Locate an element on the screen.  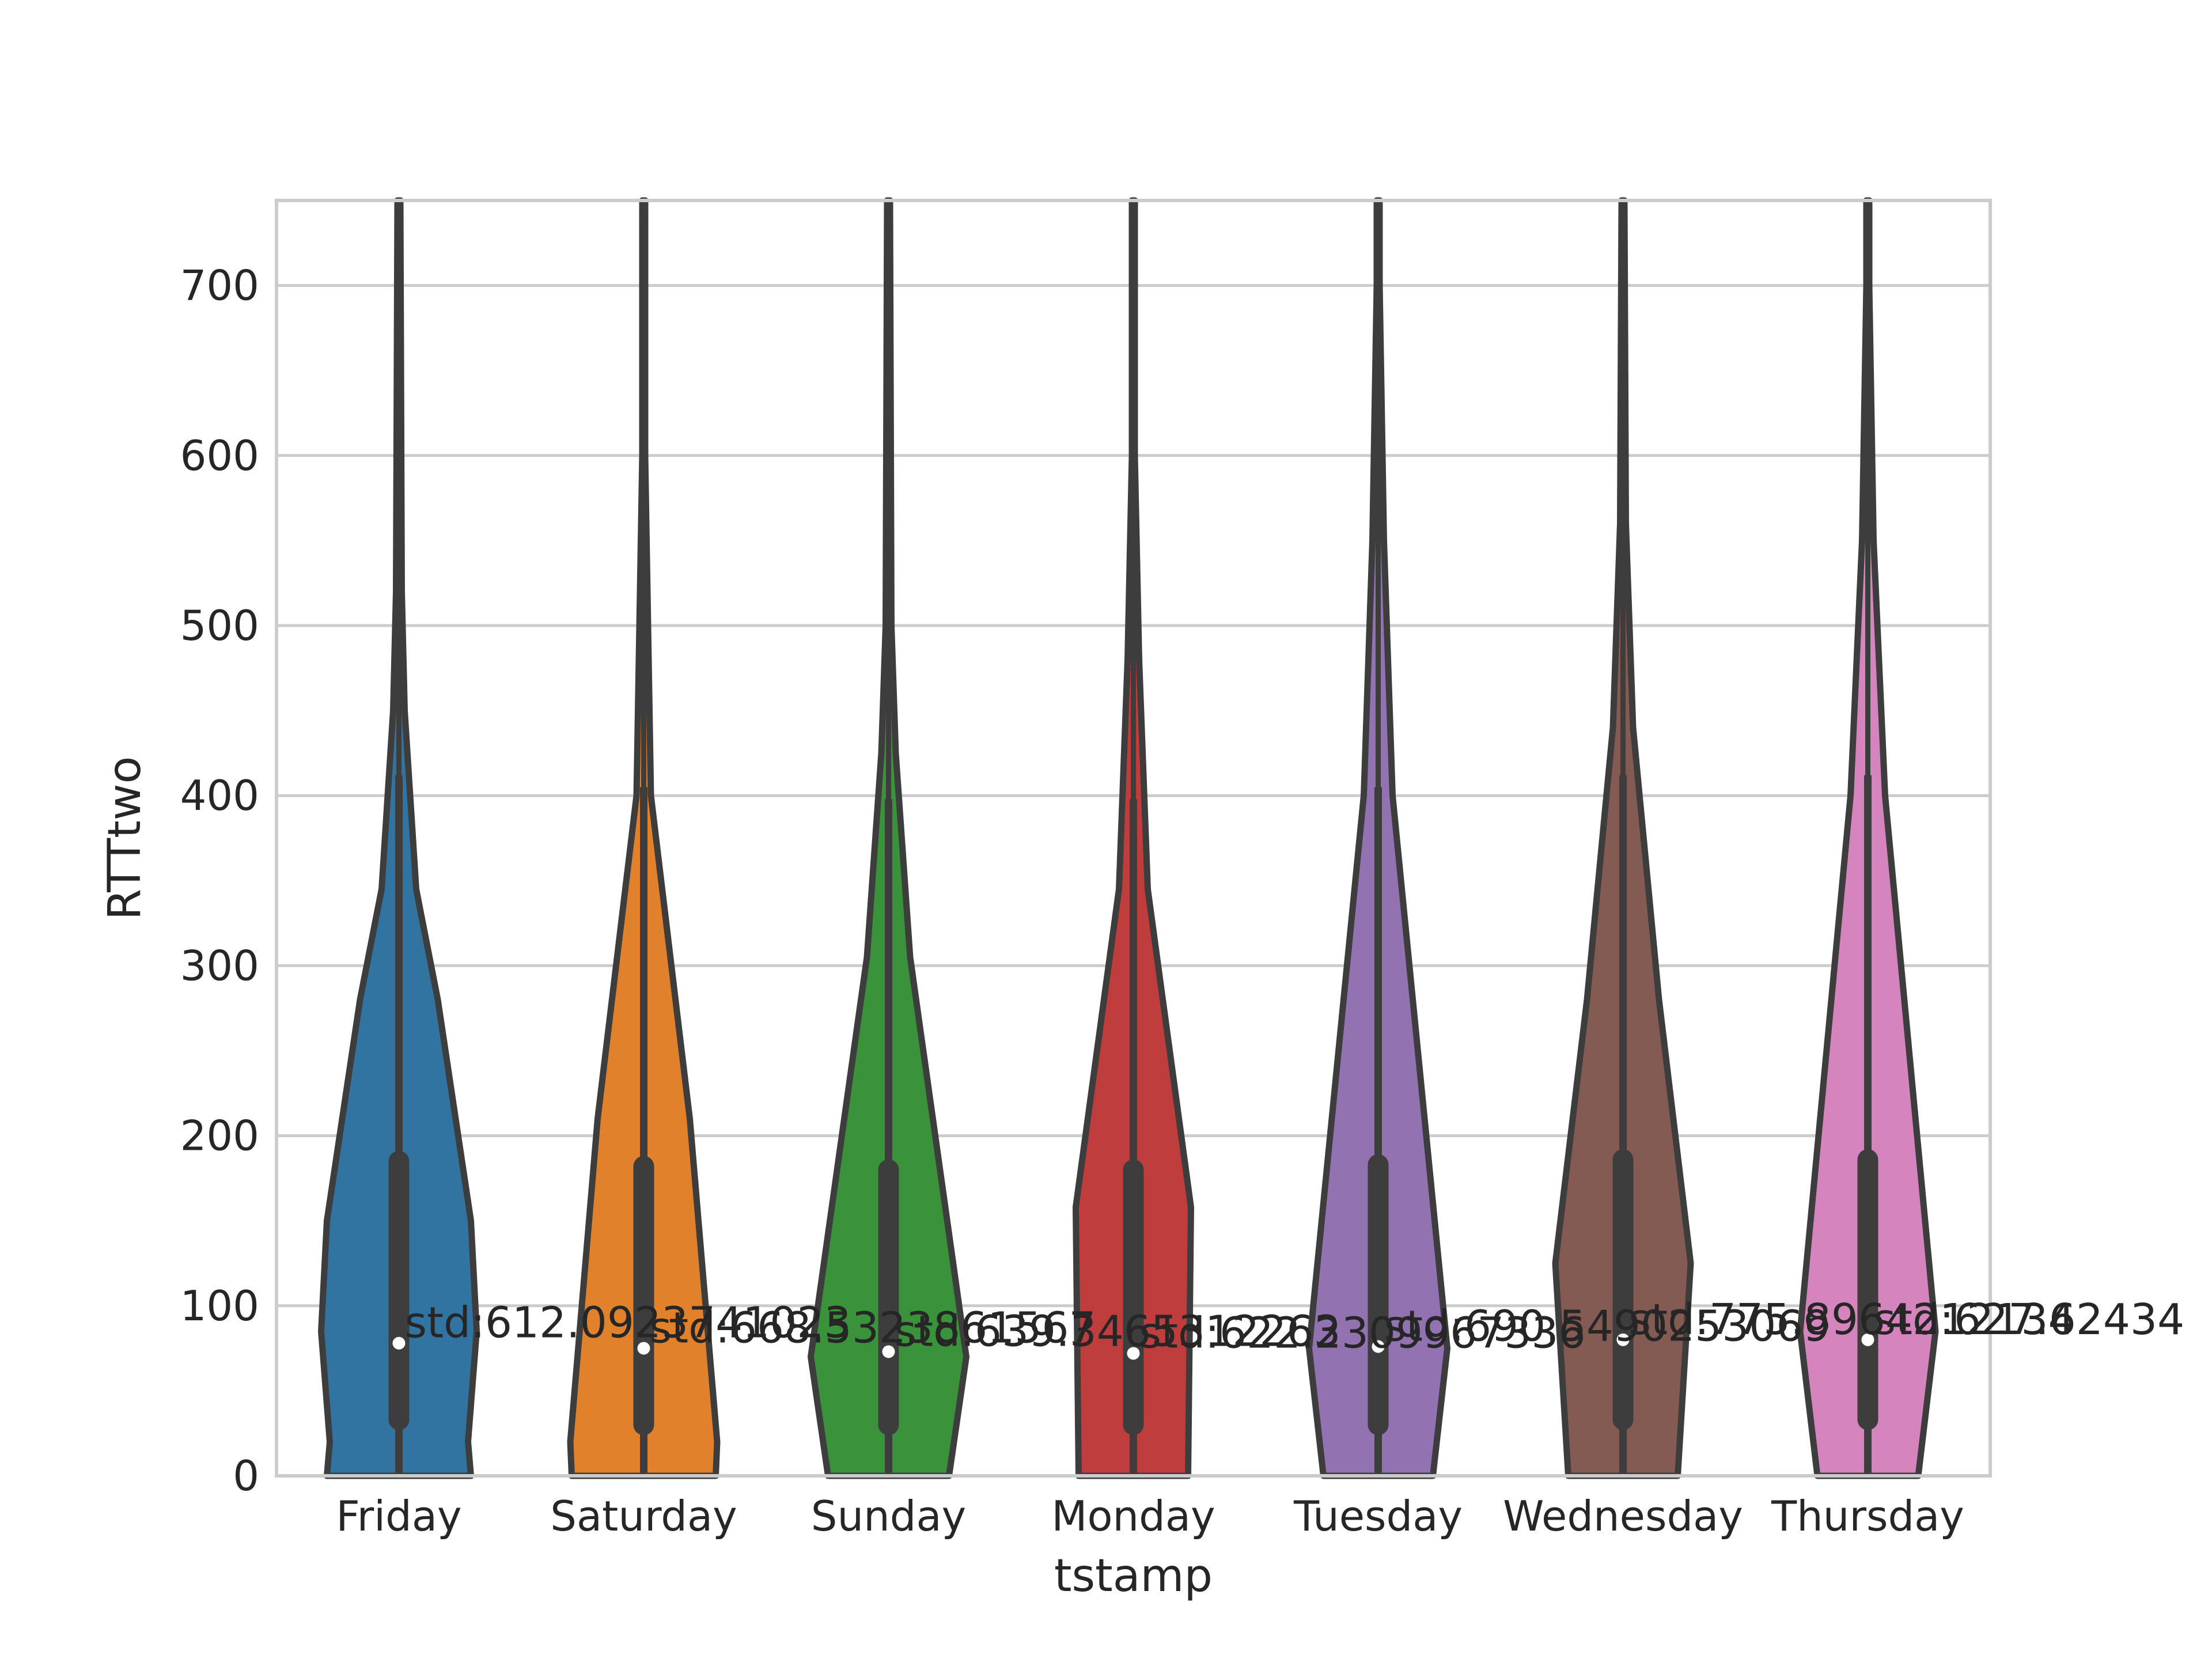
y-tick-label: 500 is located at coordinates (219, 625).